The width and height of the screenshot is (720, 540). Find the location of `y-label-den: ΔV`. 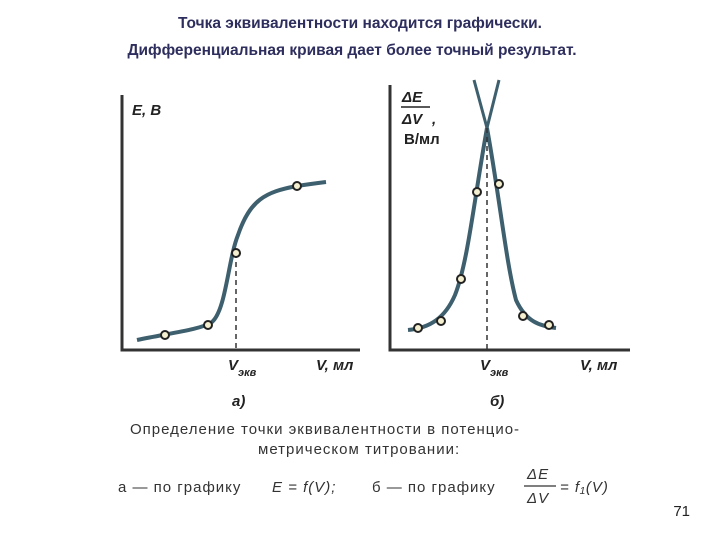

y-label-den: ΔV is located at coordinates (412, 119).